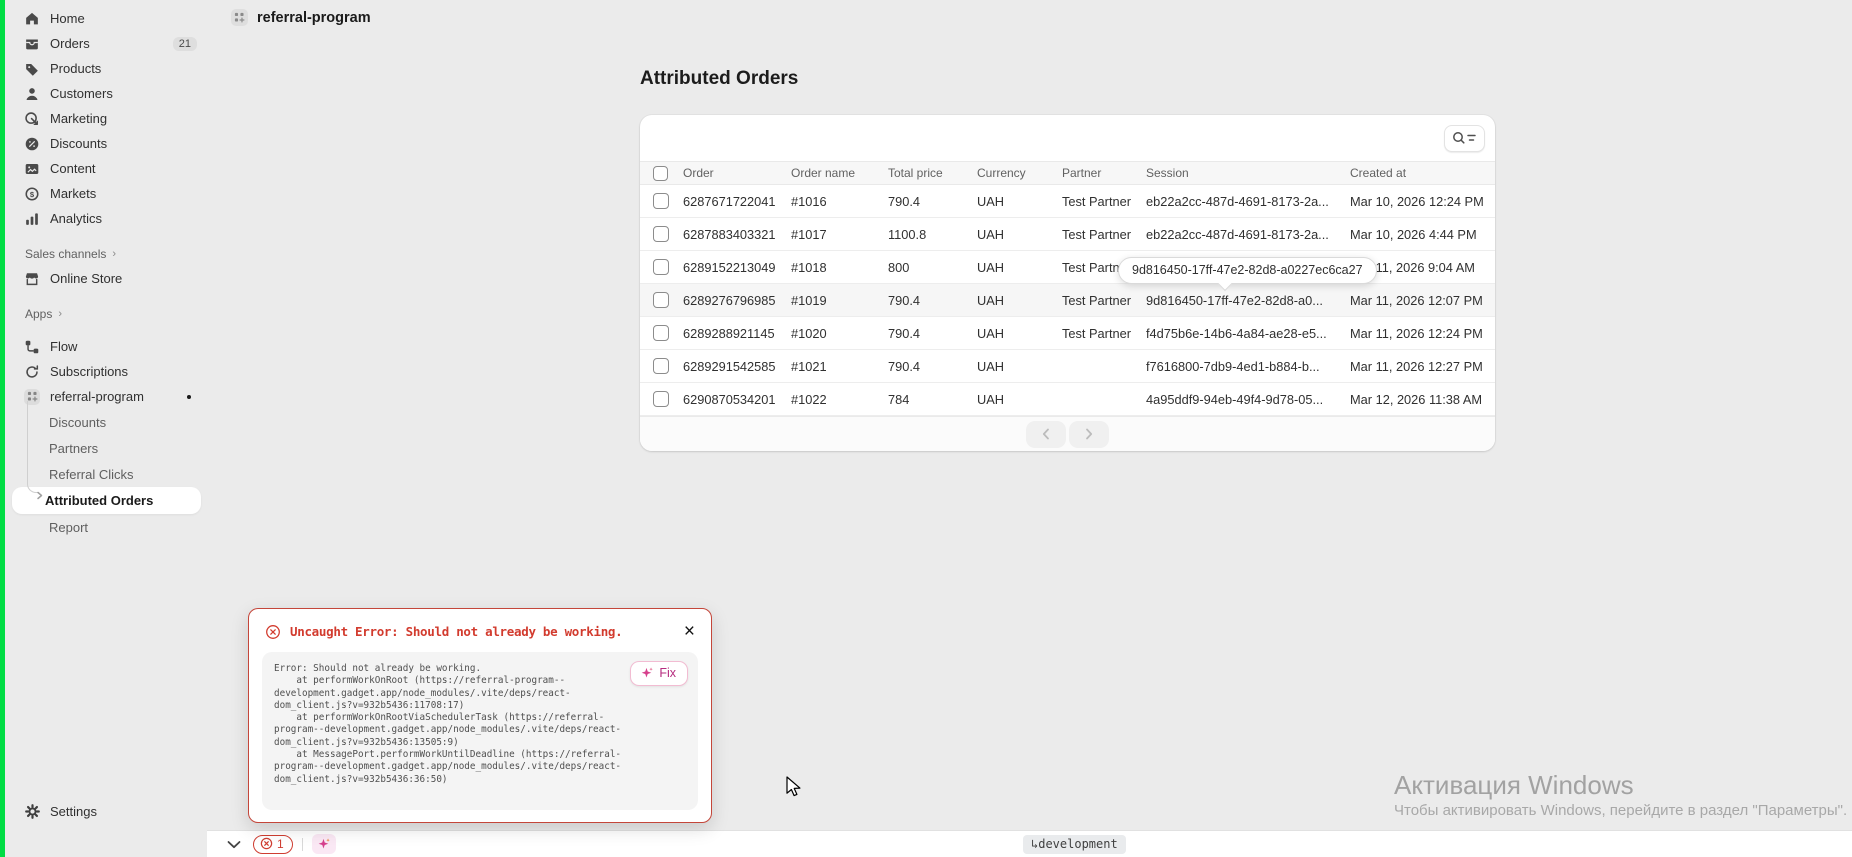 The width and height of the screenshot is (1852, 857). Describe the element at coordinates (106, 193) in the screenshot. I see `sidebar-item-markets: $ Markets` at that location.